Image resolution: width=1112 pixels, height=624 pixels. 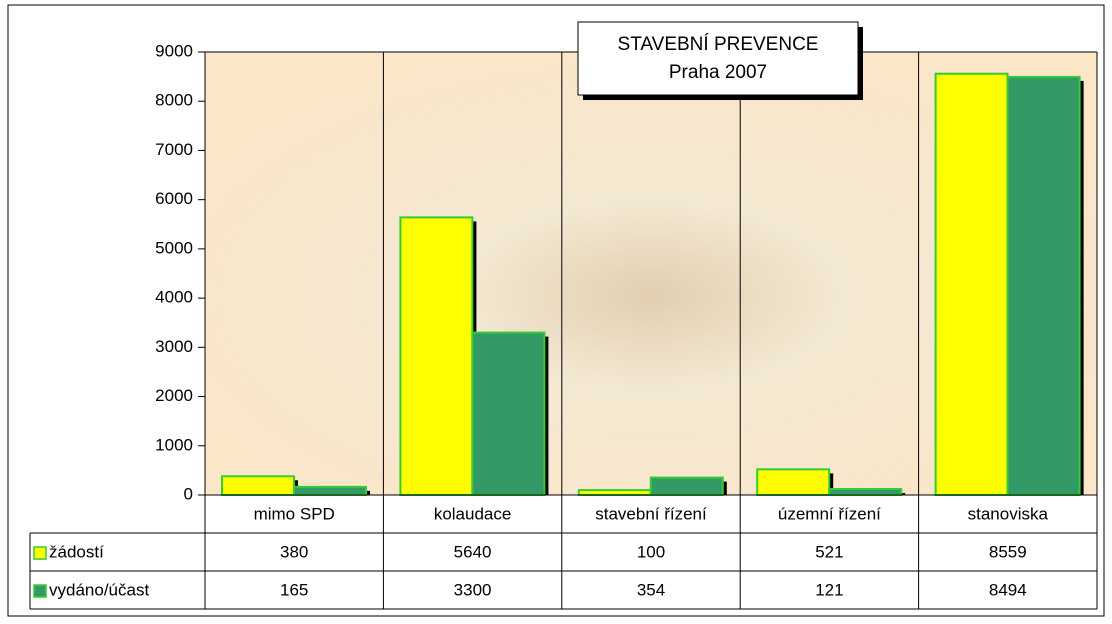 What do you see at coordinates (294, 513) in the screenshot?
I see `x-tick-label: mimo SPD` at bounding box center [294, 513].